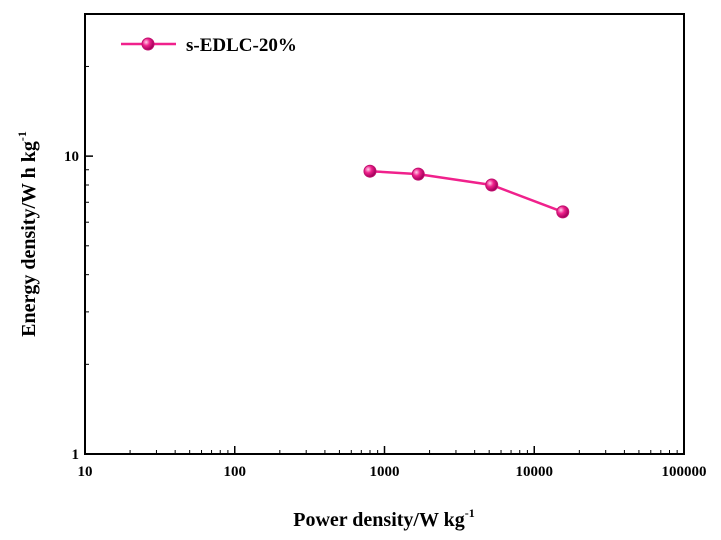  I want to click on series-line, so click(466, 191).